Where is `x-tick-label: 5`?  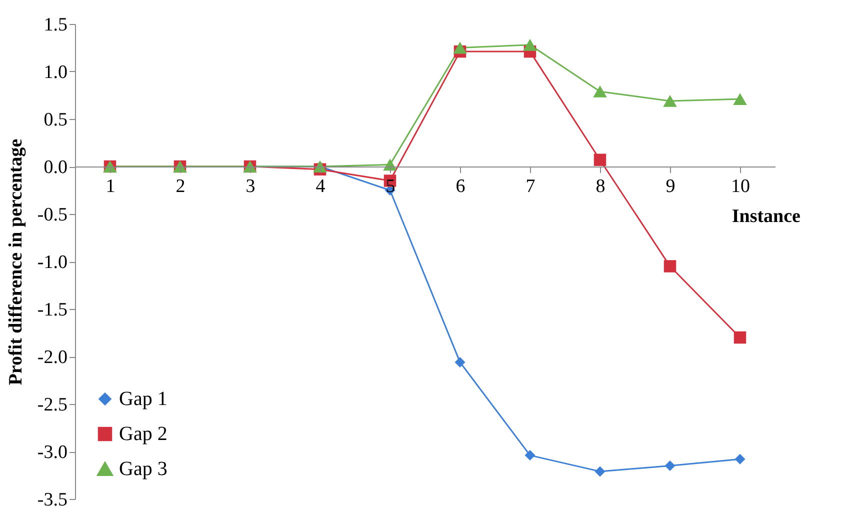 x-tick-label: 5 is located at coordinates (391, 186).